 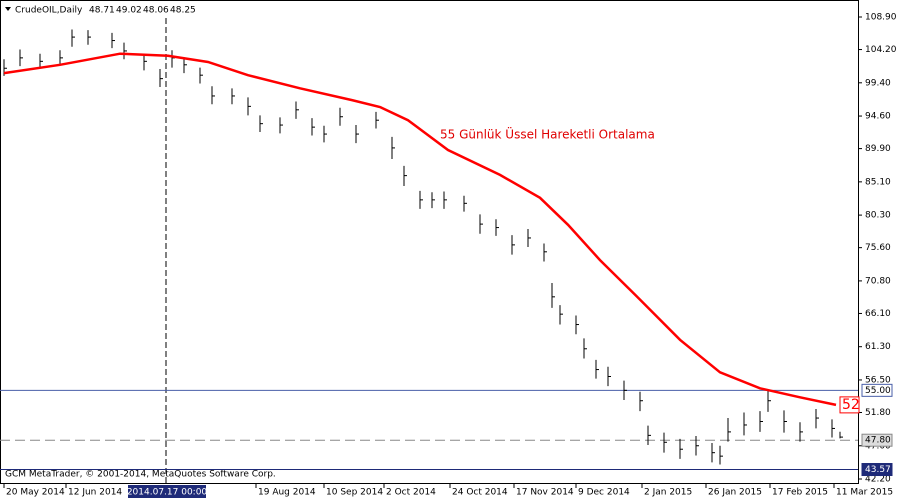 I want to click on x-tick-label: 19 Aug 2014, so click(x=287, y=493).